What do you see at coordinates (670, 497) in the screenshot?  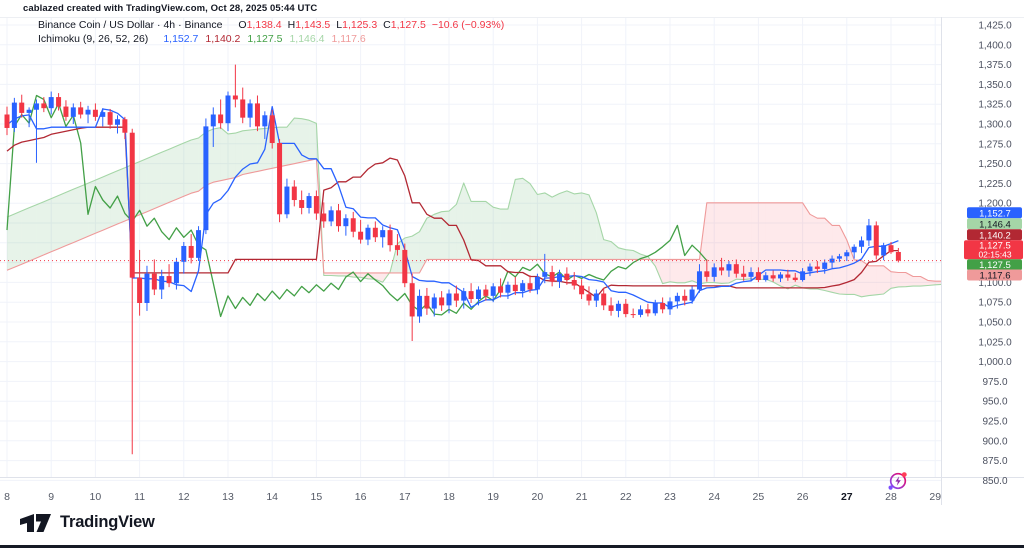 I see `time-tick-label: 23` at bounding box center [670, 497].